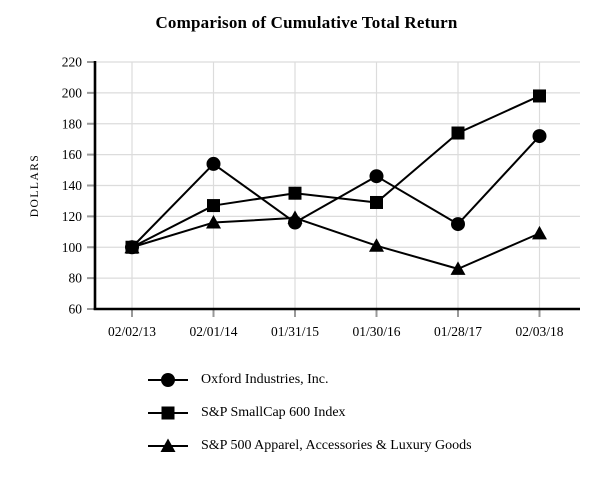 This screenshot has width=613, height=480. What do you see at coordinates (72, 247) in the screenshot?
I see `y-tick-label: 100` at bounding box center [72, 247].